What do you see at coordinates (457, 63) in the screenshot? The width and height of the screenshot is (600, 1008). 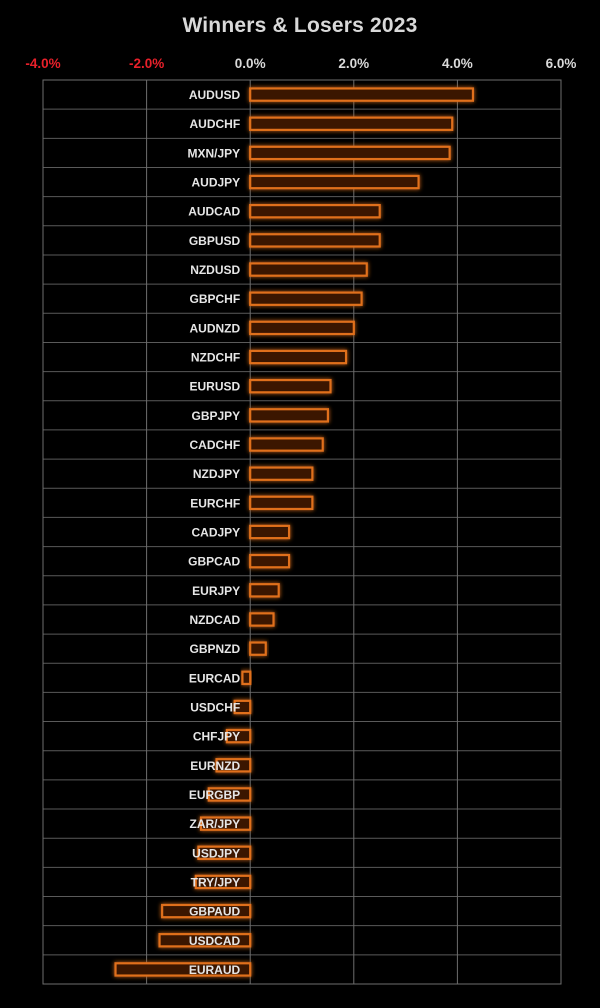 I see `x-tick-label: 4.0%` at bounding box center [457, 63].